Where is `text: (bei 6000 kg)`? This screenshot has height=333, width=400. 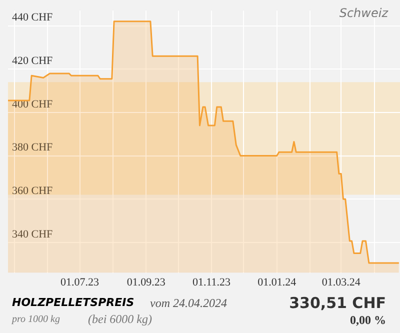 text: (bei 6000 kg) is located at coordinates (120, 319).